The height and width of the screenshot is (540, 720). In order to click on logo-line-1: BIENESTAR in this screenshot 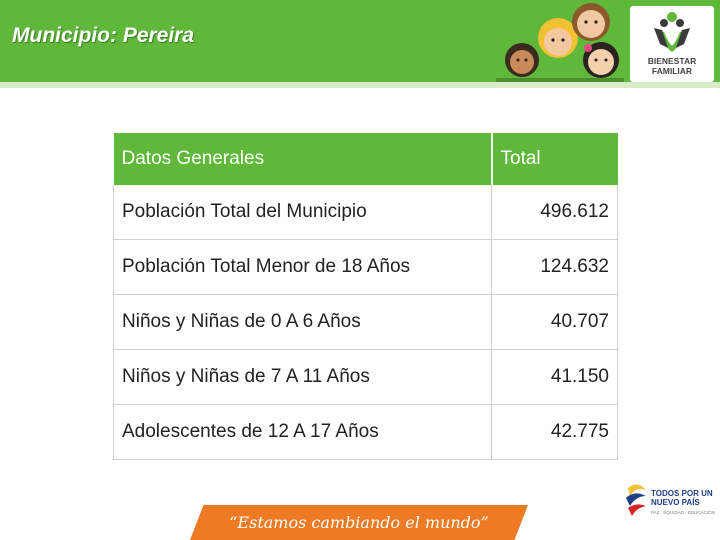, I will do `click(672, 61)`.